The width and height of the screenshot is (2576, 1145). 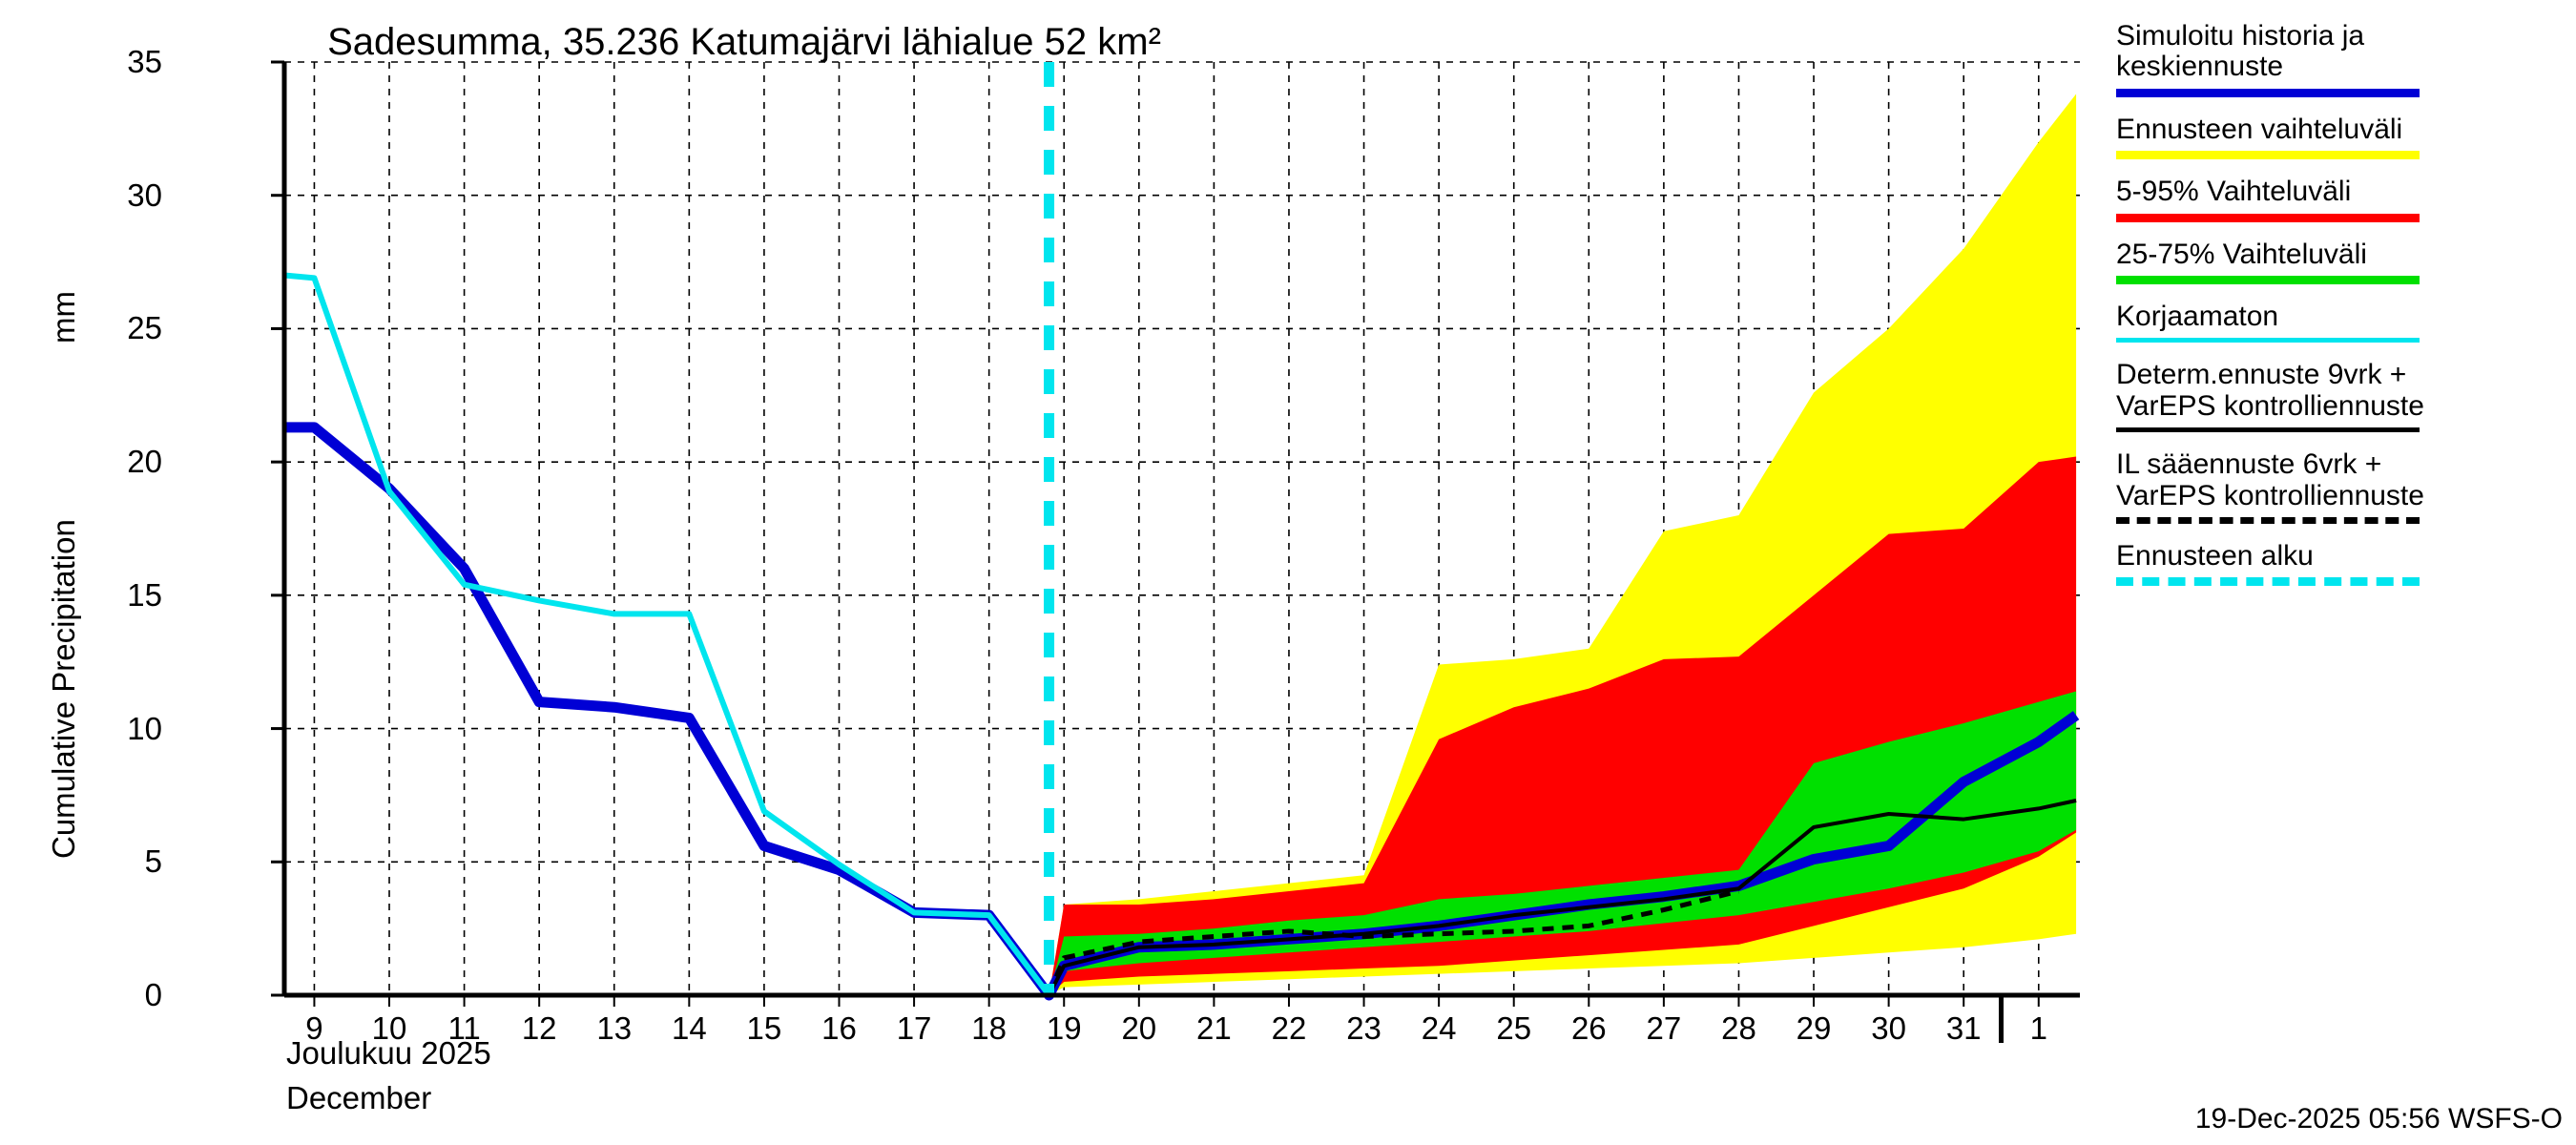 What do you see at coordinates (314, 1028) in the screenshot?
I see `x-tick-label: 9` at bounding box center [314, 1028].